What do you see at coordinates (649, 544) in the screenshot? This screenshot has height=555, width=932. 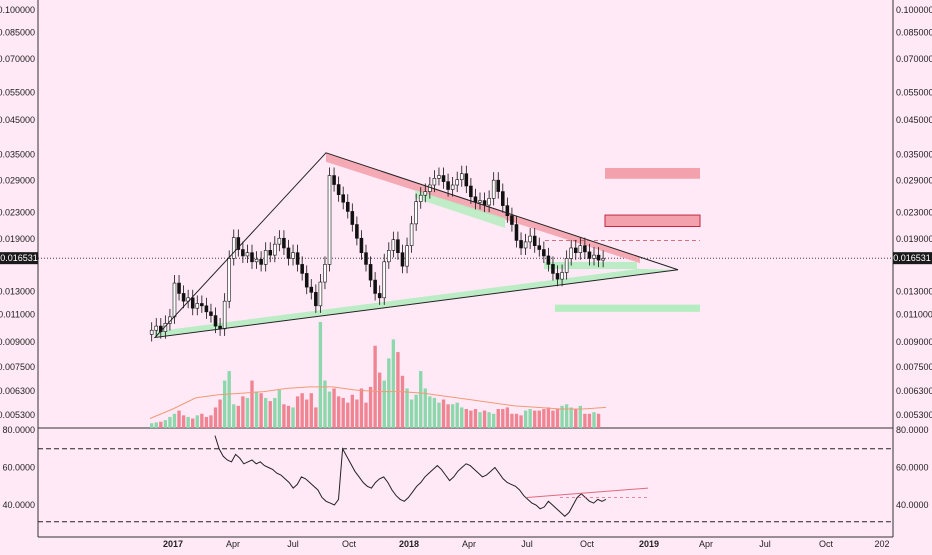 I see `time-tick-label: 2019` at bounding box center [649, 544].